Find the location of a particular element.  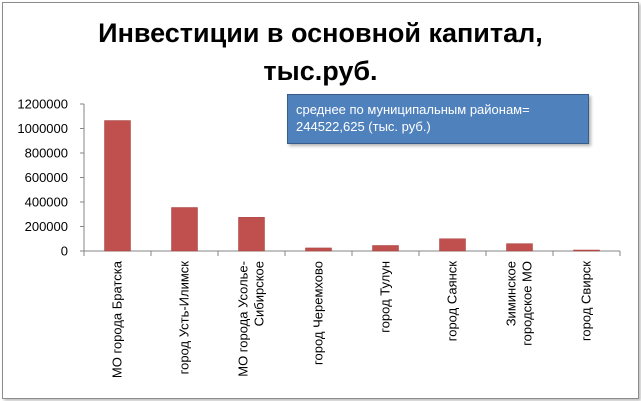

y-tick-label: 400000 is located at coordinates (46, 202).